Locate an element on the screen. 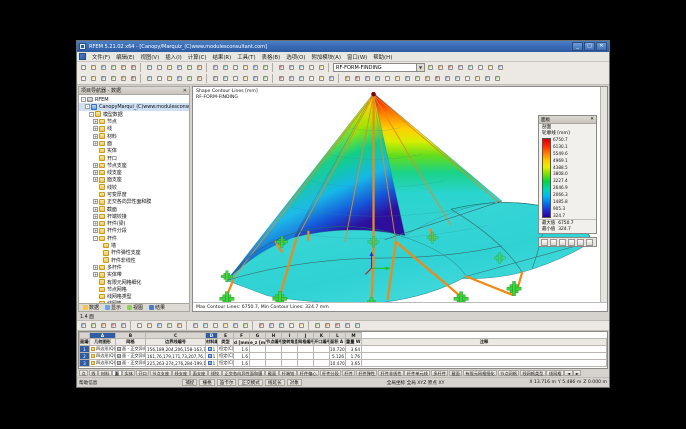 The image size is (686, 429). sheet-tab-5: 开口 is located at coordinates (142, 373).